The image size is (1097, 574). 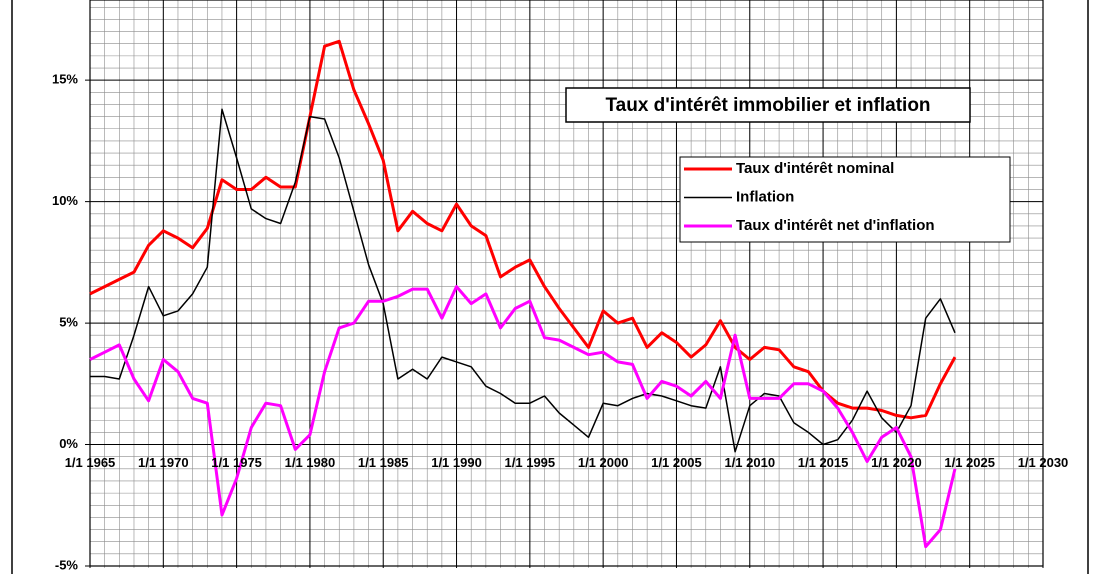 What do you see at coordinates (749, 462) in the screenshot?
I see `x-tick-label: 1/1 2010` at bounding box center [749, 462].